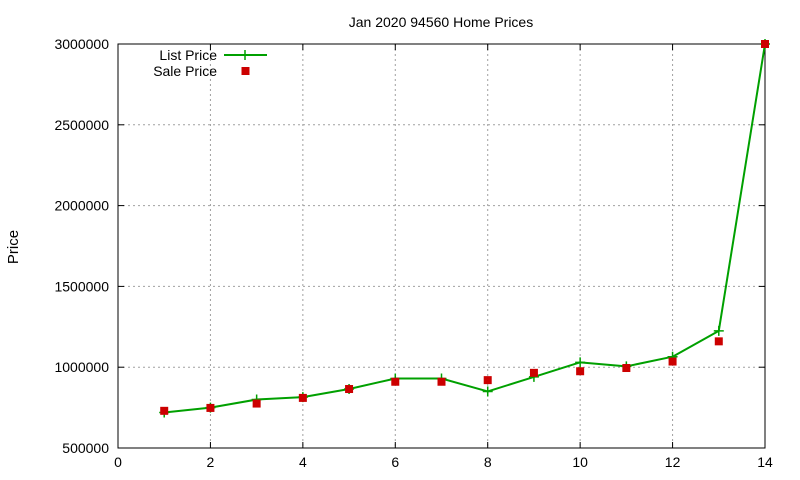 Image resolution: width=800 pixels, height=480 pixels. Describe the element at coordinates (118, 462) in the screenshot. I see `x-tick-label: 0` at that location.